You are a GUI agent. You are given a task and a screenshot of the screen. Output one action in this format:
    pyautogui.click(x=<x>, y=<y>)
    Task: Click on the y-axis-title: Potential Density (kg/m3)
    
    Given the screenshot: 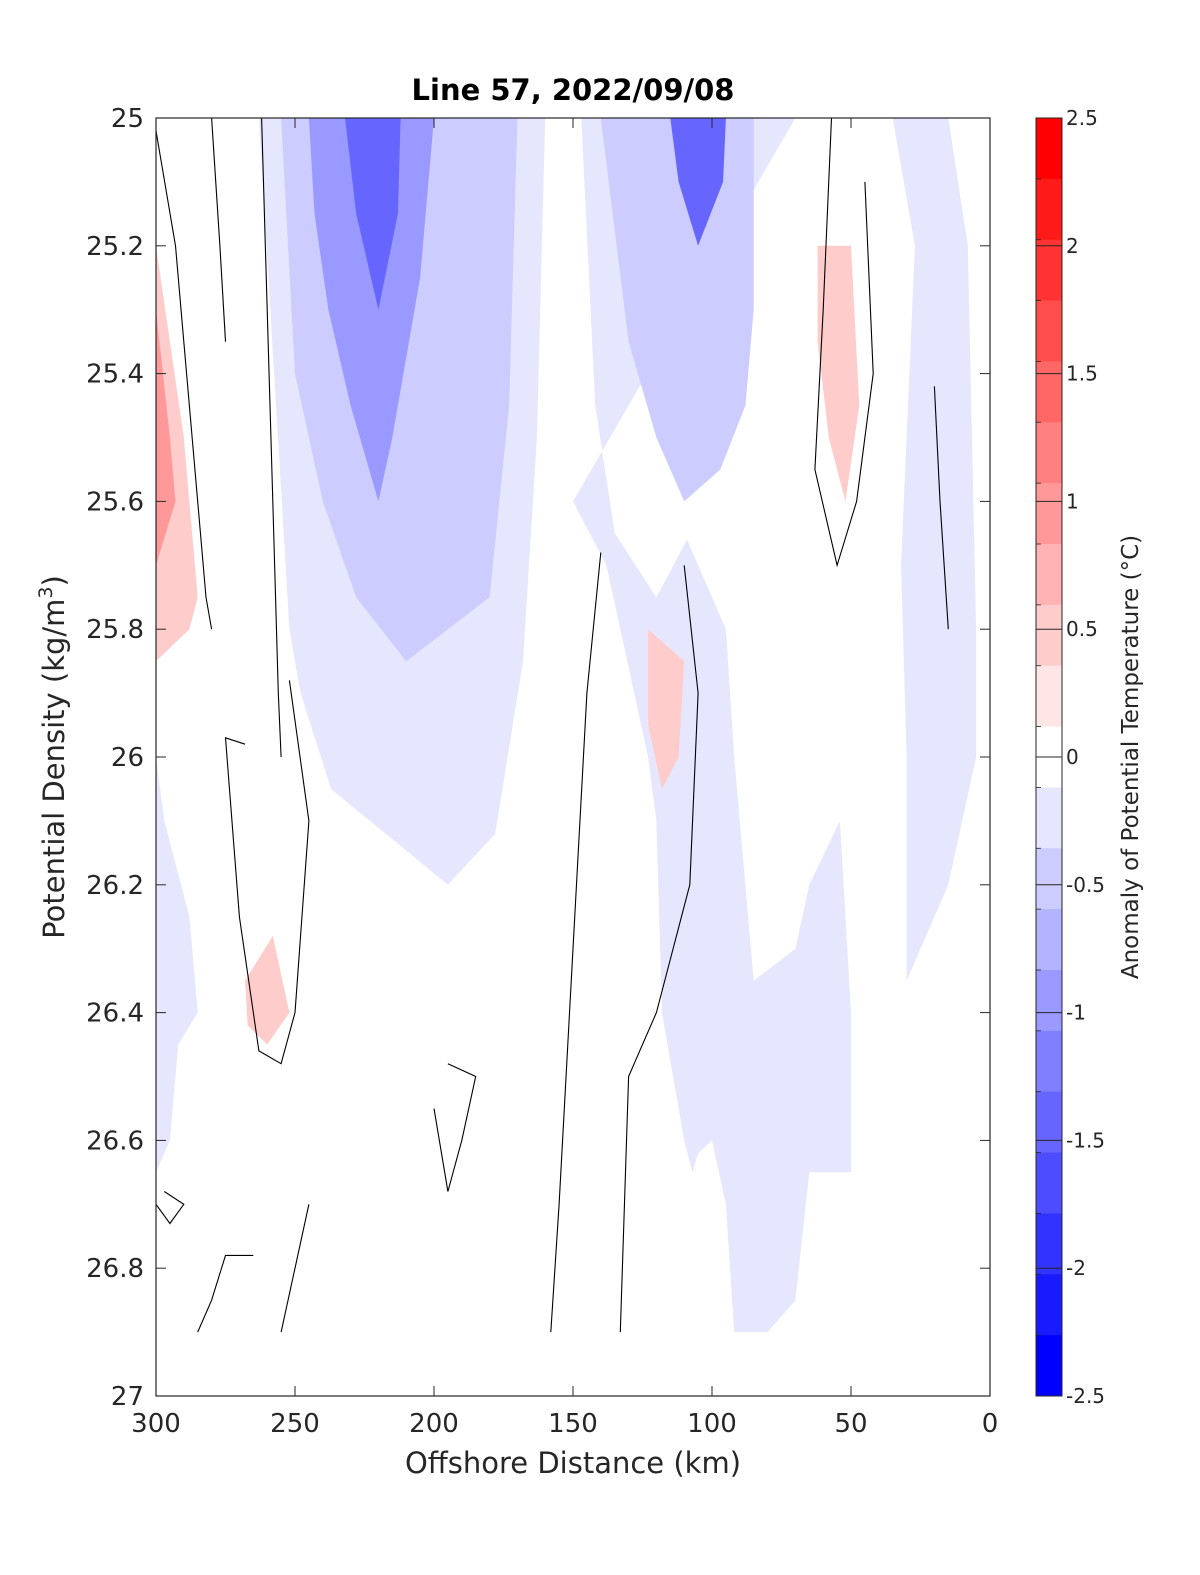 What is the action you would take?
    pyautogui.click(x=53, y=757)
    